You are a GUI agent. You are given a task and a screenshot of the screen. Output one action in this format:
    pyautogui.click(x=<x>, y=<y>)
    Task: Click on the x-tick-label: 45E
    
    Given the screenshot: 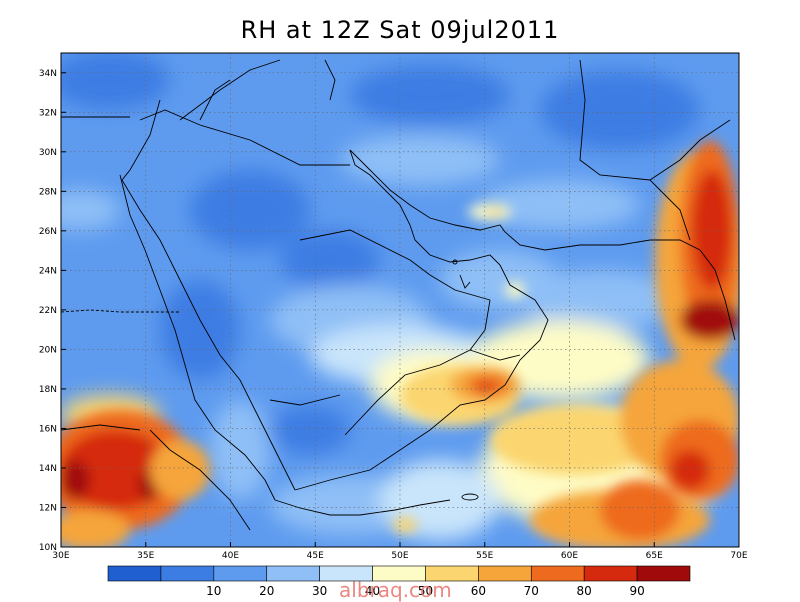 What is the action you would take?
    pyautogui.click(x=315, y=556)
    